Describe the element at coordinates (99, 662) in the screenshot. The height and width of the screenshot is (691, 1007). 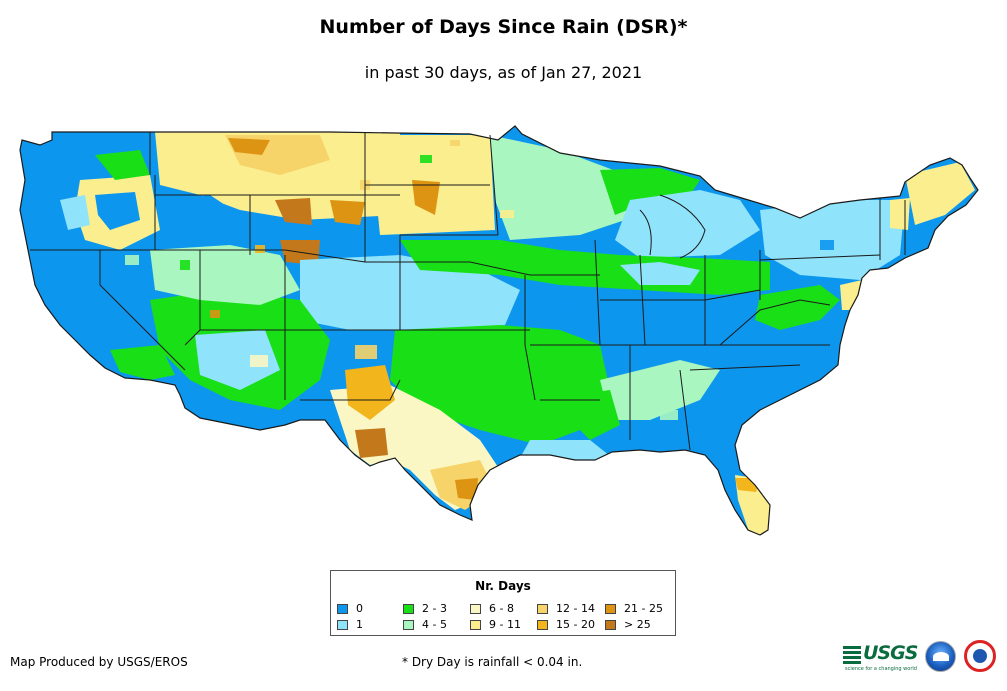
I see `credit-text: Map Produced by USGS/EROS` at that location.